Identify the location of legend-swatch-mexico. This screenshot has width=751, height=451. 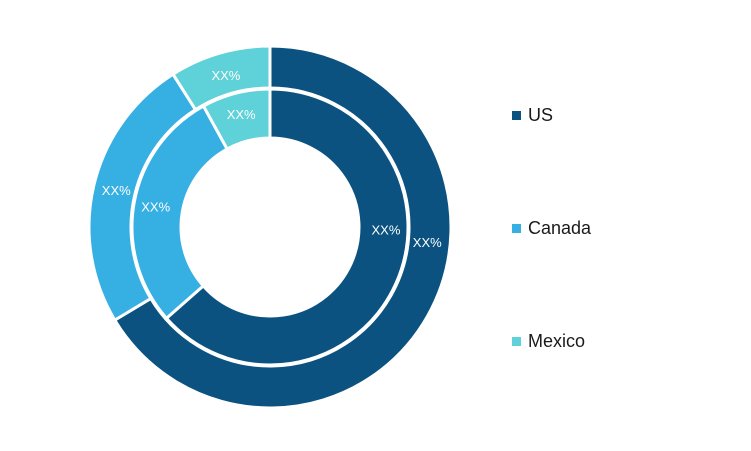
(516, 341).